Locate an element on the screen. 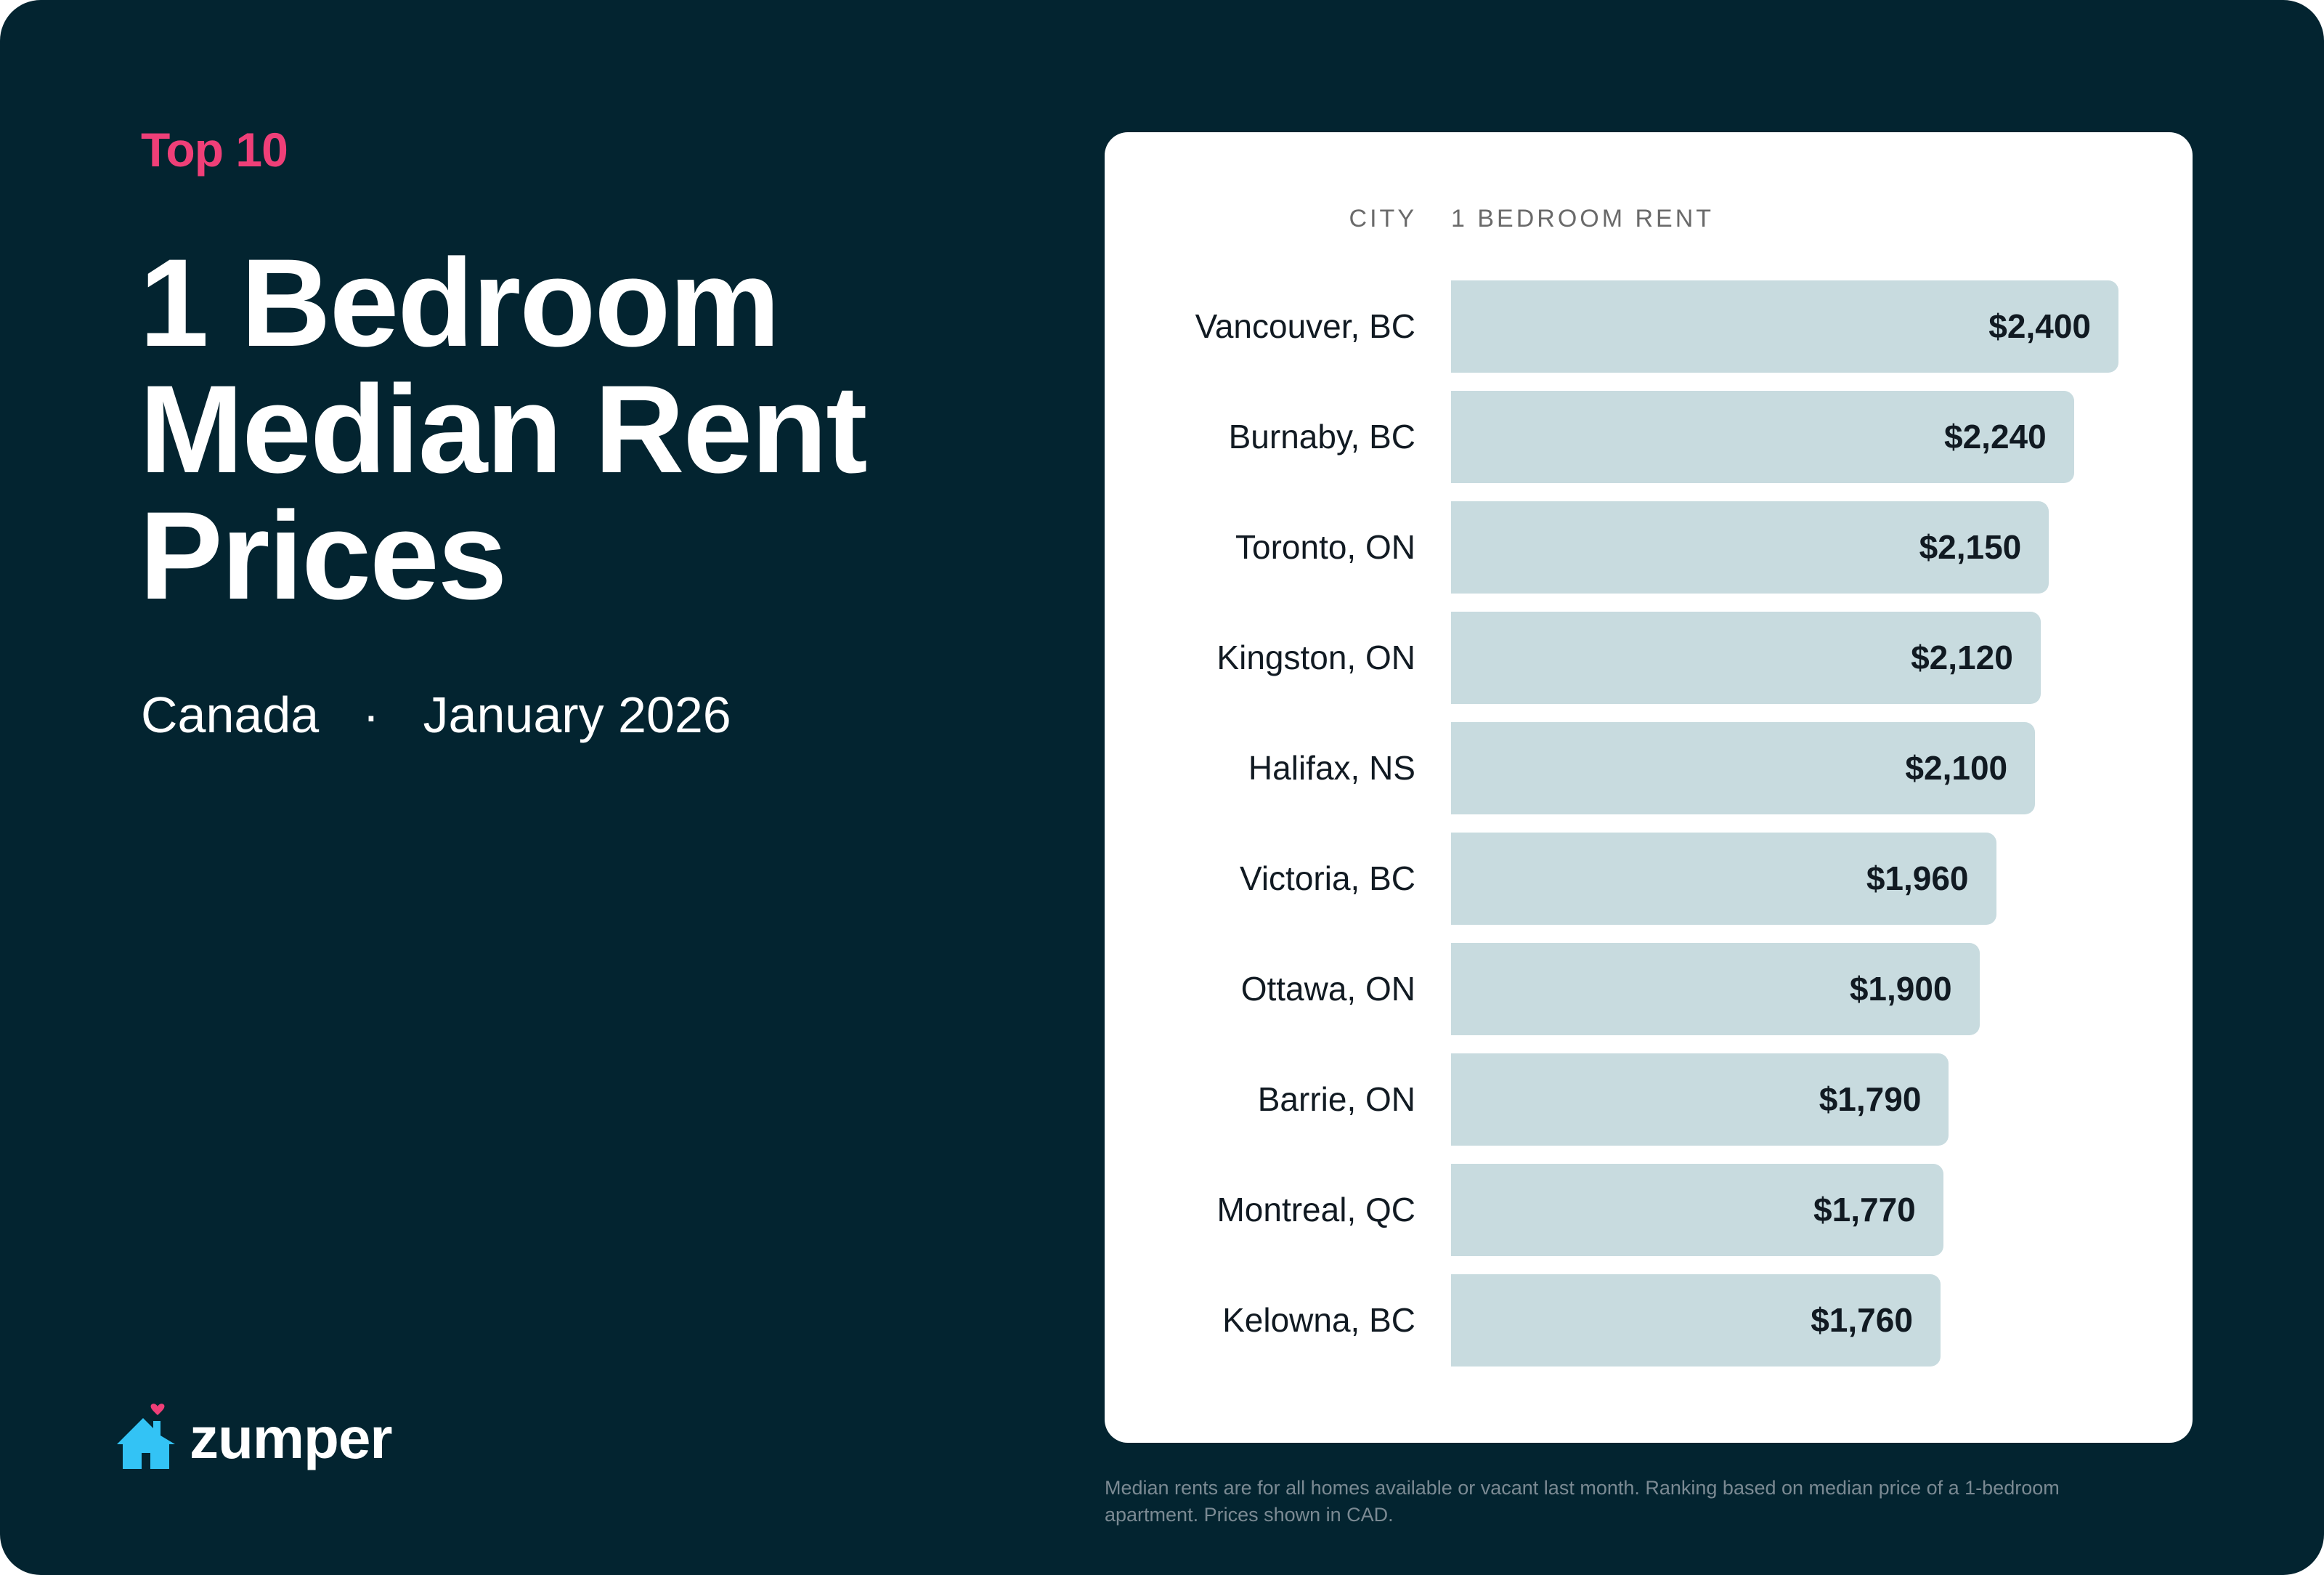 The width and height of the screenshot is (2324, 1575). city-label: Vancouver, BC is located at coordinates (1305, 326).